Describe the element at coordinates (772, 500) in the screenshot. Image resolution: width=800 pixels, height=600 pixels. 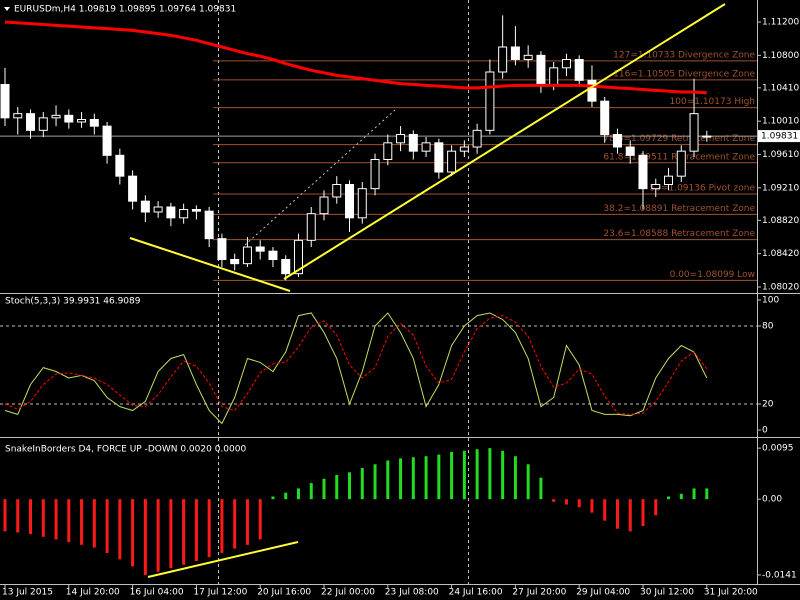
I see `y-tick-label: 0.00` at that location.